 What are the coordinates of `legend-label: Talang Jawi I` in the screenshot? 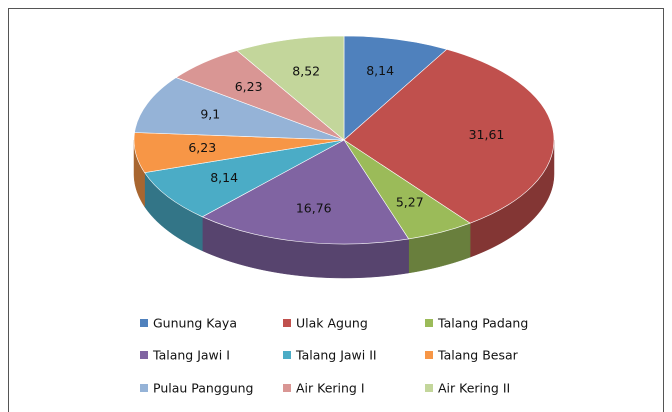 It's located at (191, 355).